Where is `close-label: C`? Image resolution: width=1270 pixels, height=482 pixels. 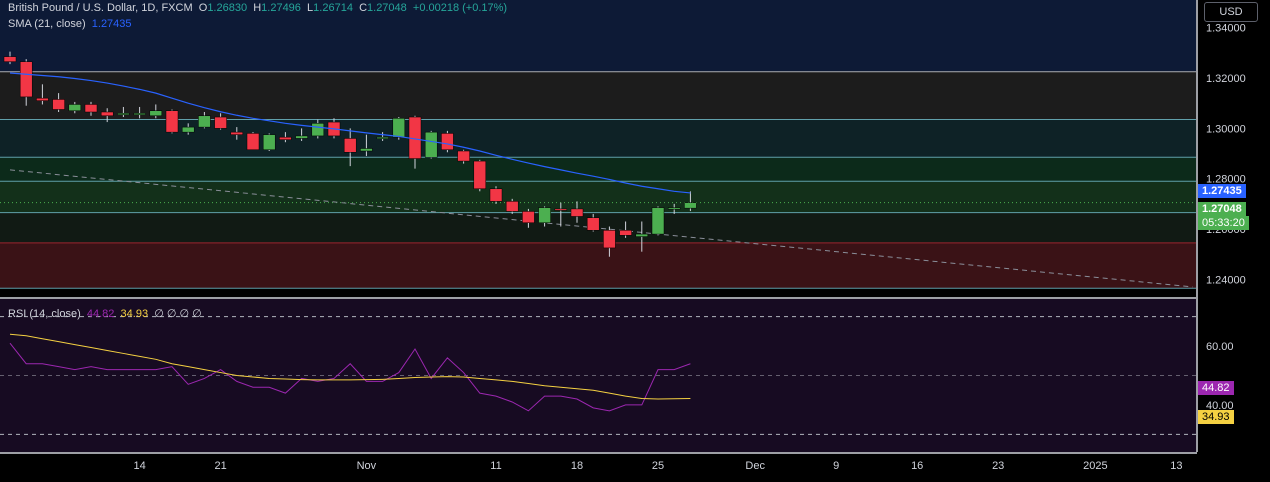
close-label: C is located at coordinates (363, 8).